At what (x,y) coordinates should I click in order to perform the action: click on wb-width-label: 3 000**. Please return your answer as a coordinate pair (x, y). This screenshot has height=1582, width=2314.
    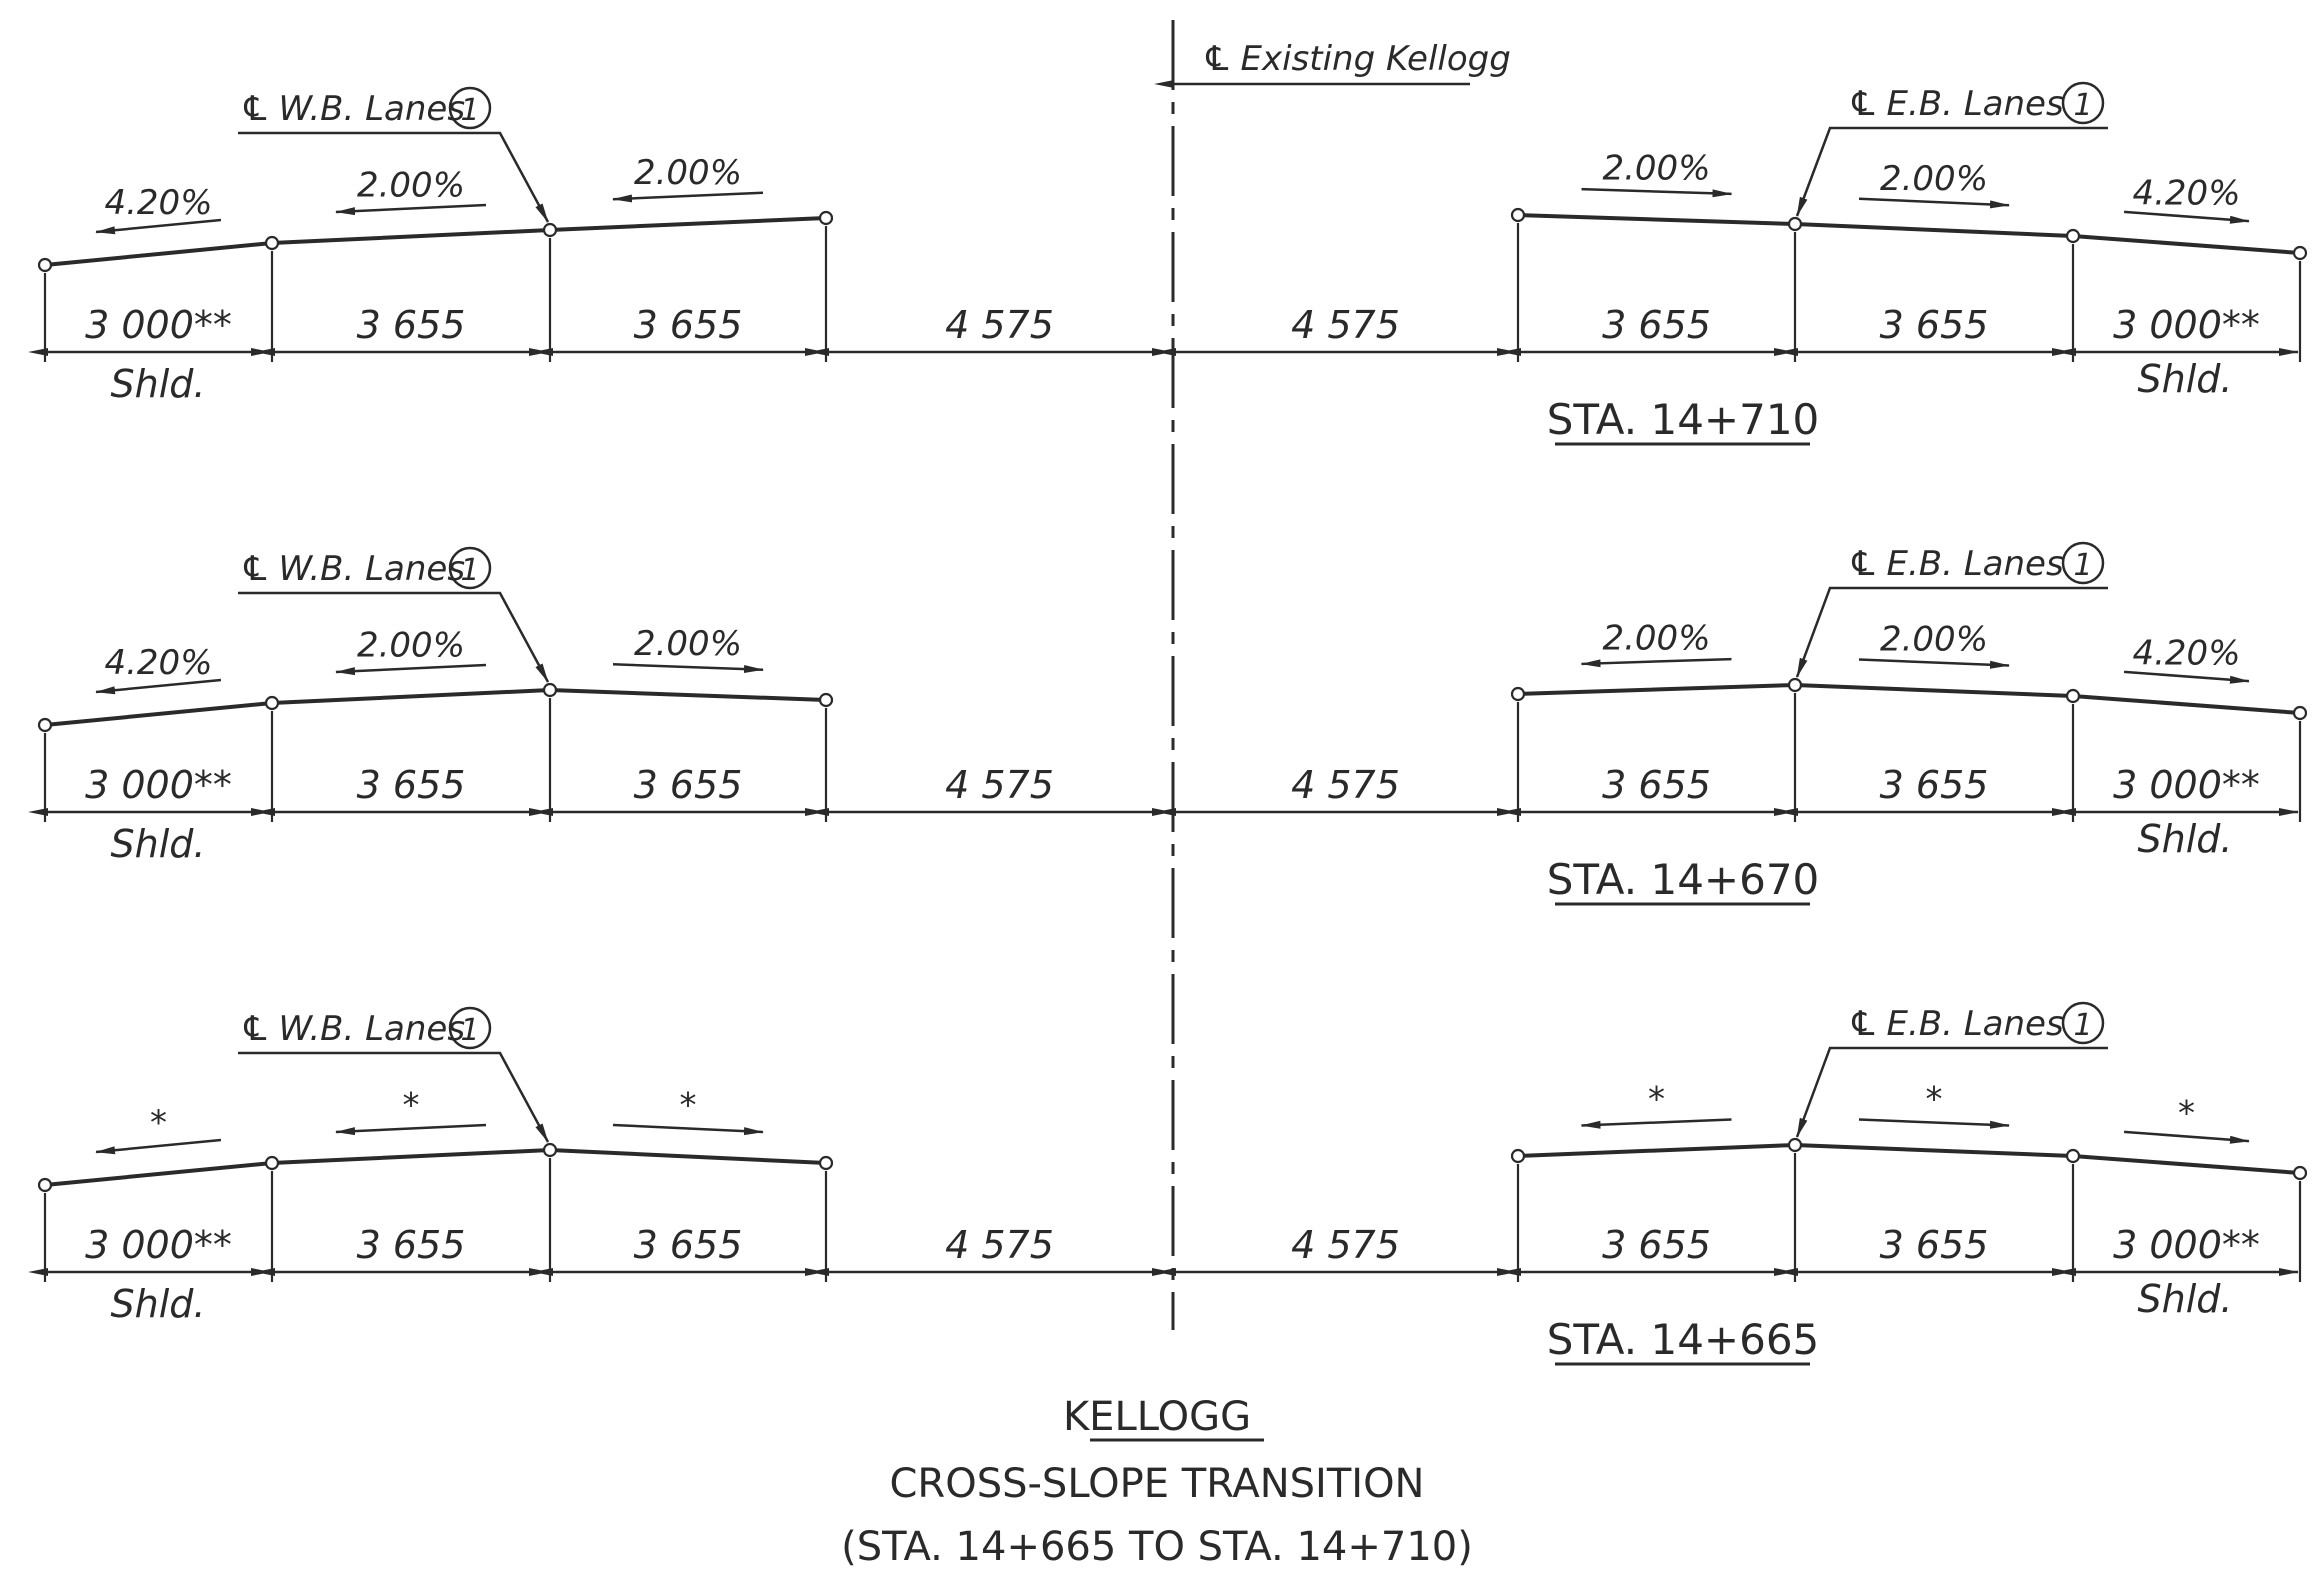
    Looking at the image, I should click on (158, 1245).